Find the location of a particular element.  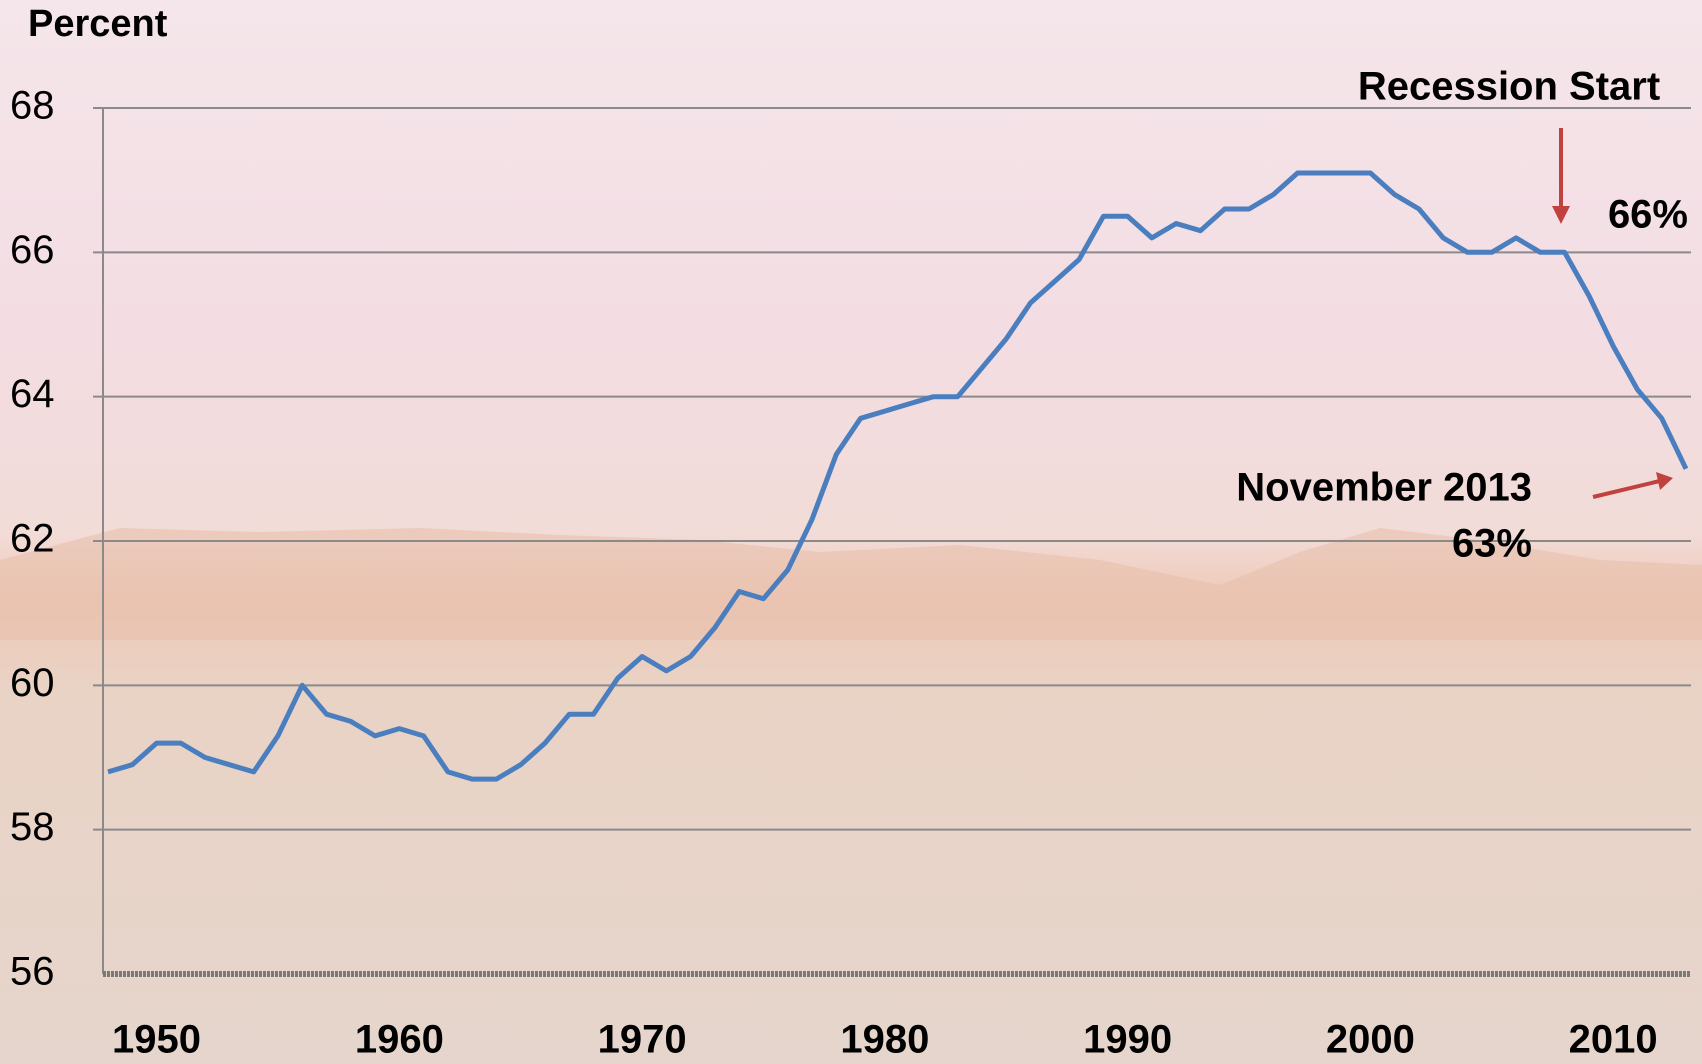

y-tick-label: 58 is located at coordinates (32, 827).